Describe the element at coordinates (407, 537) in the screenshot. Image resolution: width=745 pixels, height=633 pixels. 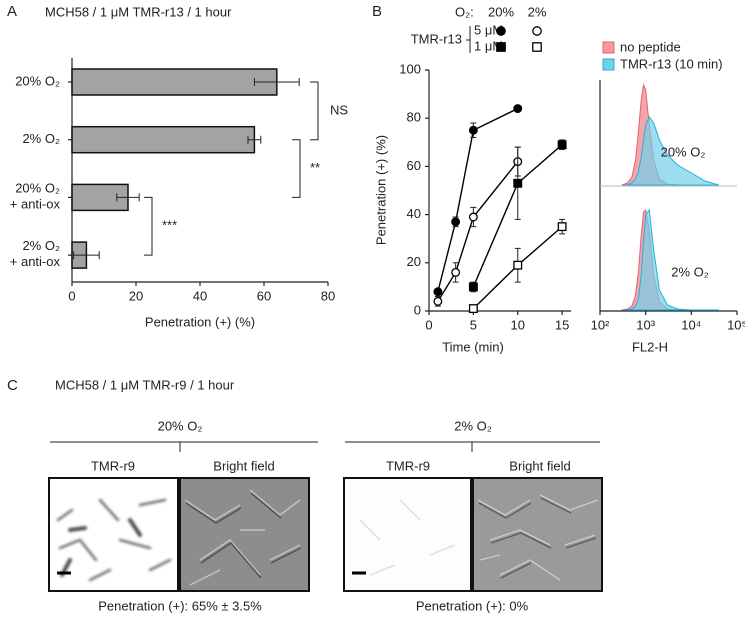
I see `cell-signal` at that location.